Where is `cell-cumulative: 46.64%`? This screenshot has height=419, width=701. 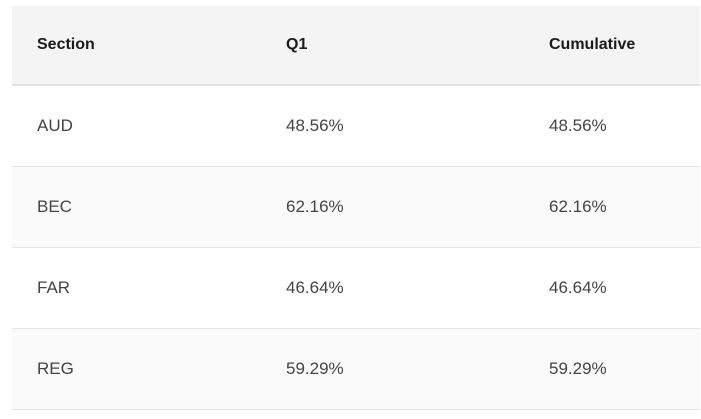 cell-cumulative: 46.64% is located at coordinates (624, 288).